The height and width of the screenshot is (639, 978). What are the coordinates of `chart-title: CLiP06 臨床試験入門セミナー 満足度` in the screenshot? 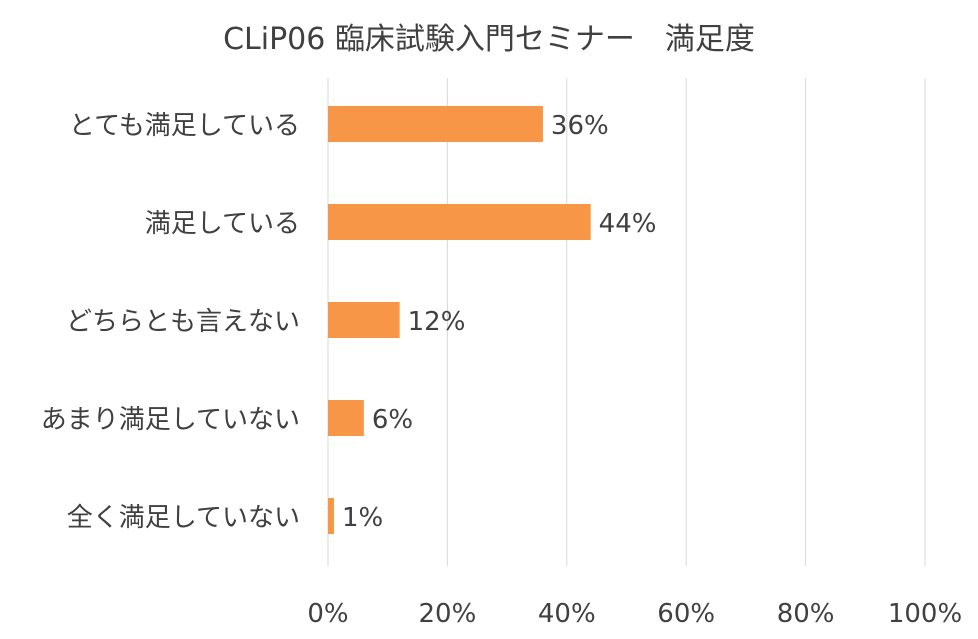 It's located at (489, 39).